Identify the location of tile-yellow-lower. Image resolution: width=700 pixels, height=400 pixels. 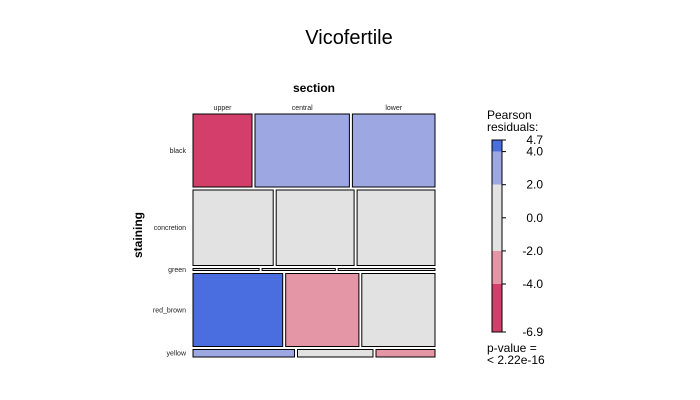
(405, 353).